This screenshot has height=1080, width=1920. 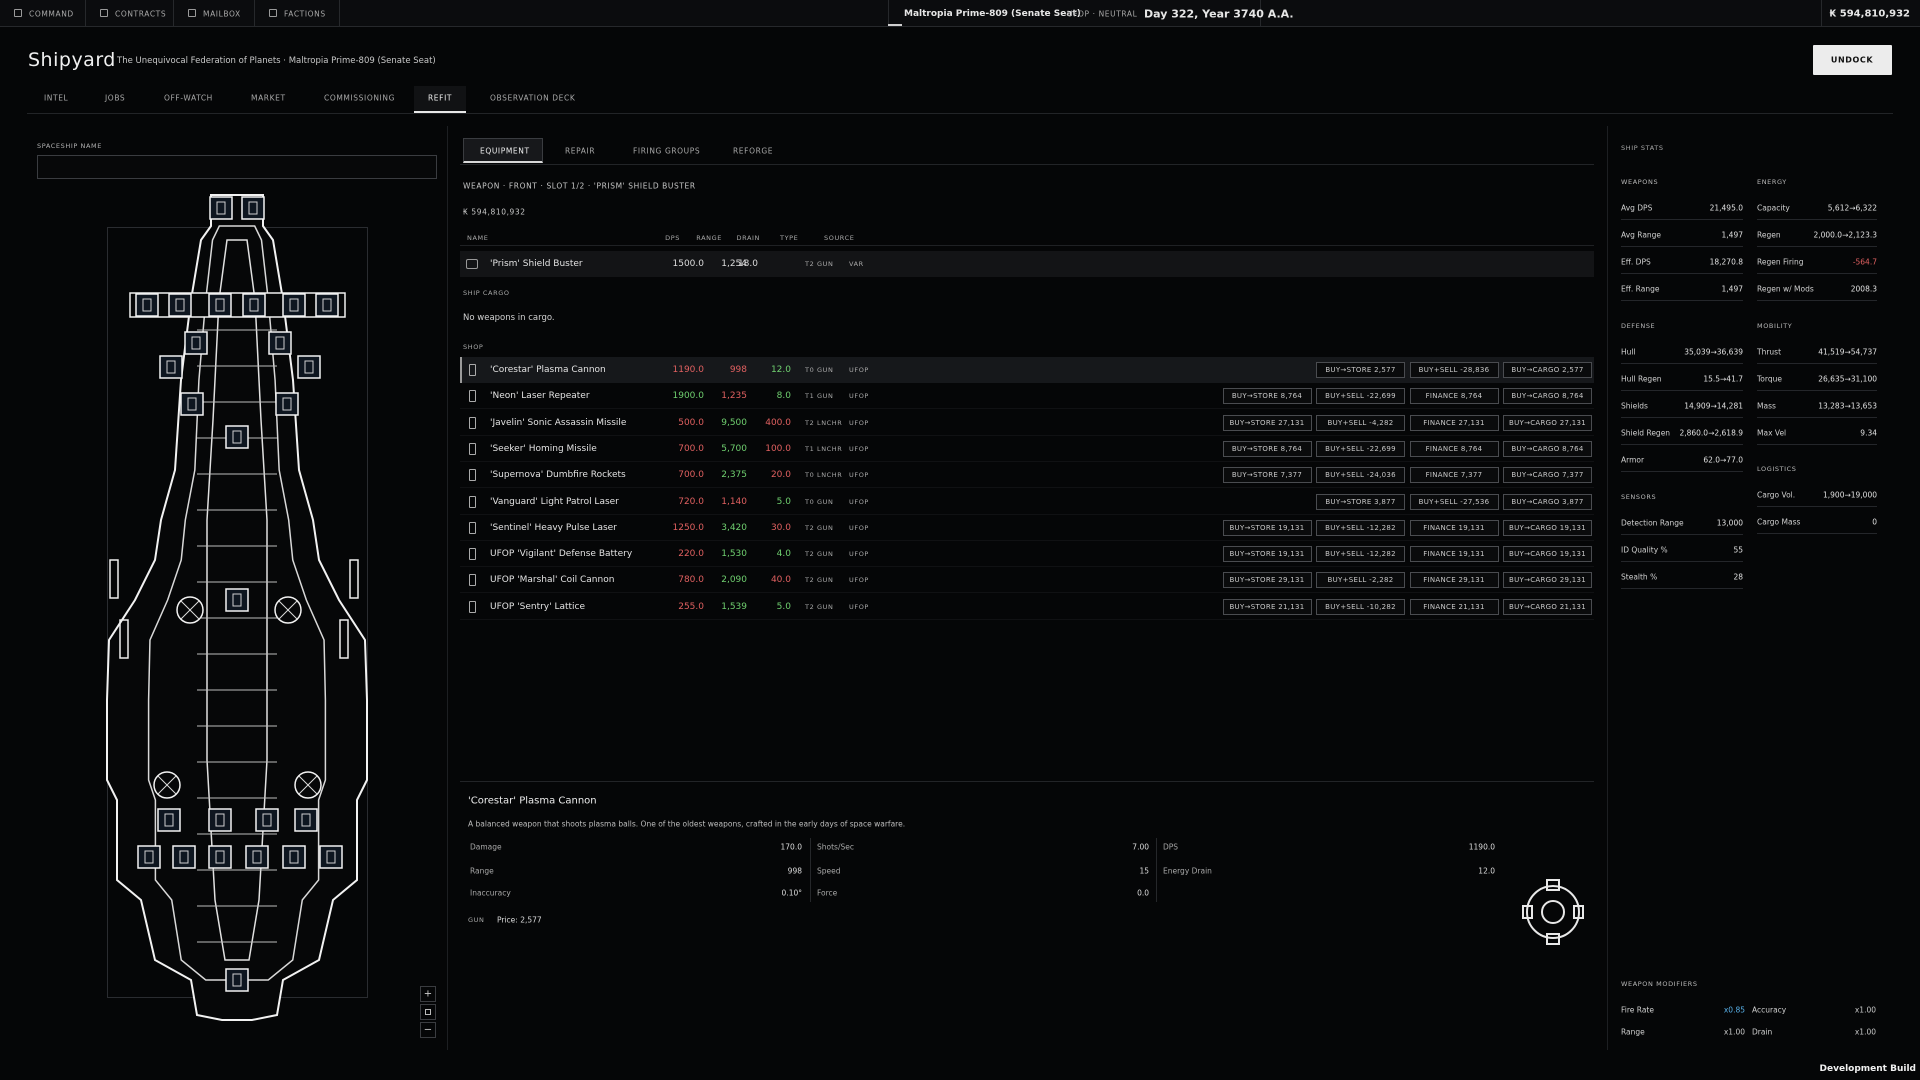 What do you see at coordinates (1547, 422) in the screenshot?
I see `shop-action-button: BUY→CARGO 27,131` at bounding box center [1547, 422].